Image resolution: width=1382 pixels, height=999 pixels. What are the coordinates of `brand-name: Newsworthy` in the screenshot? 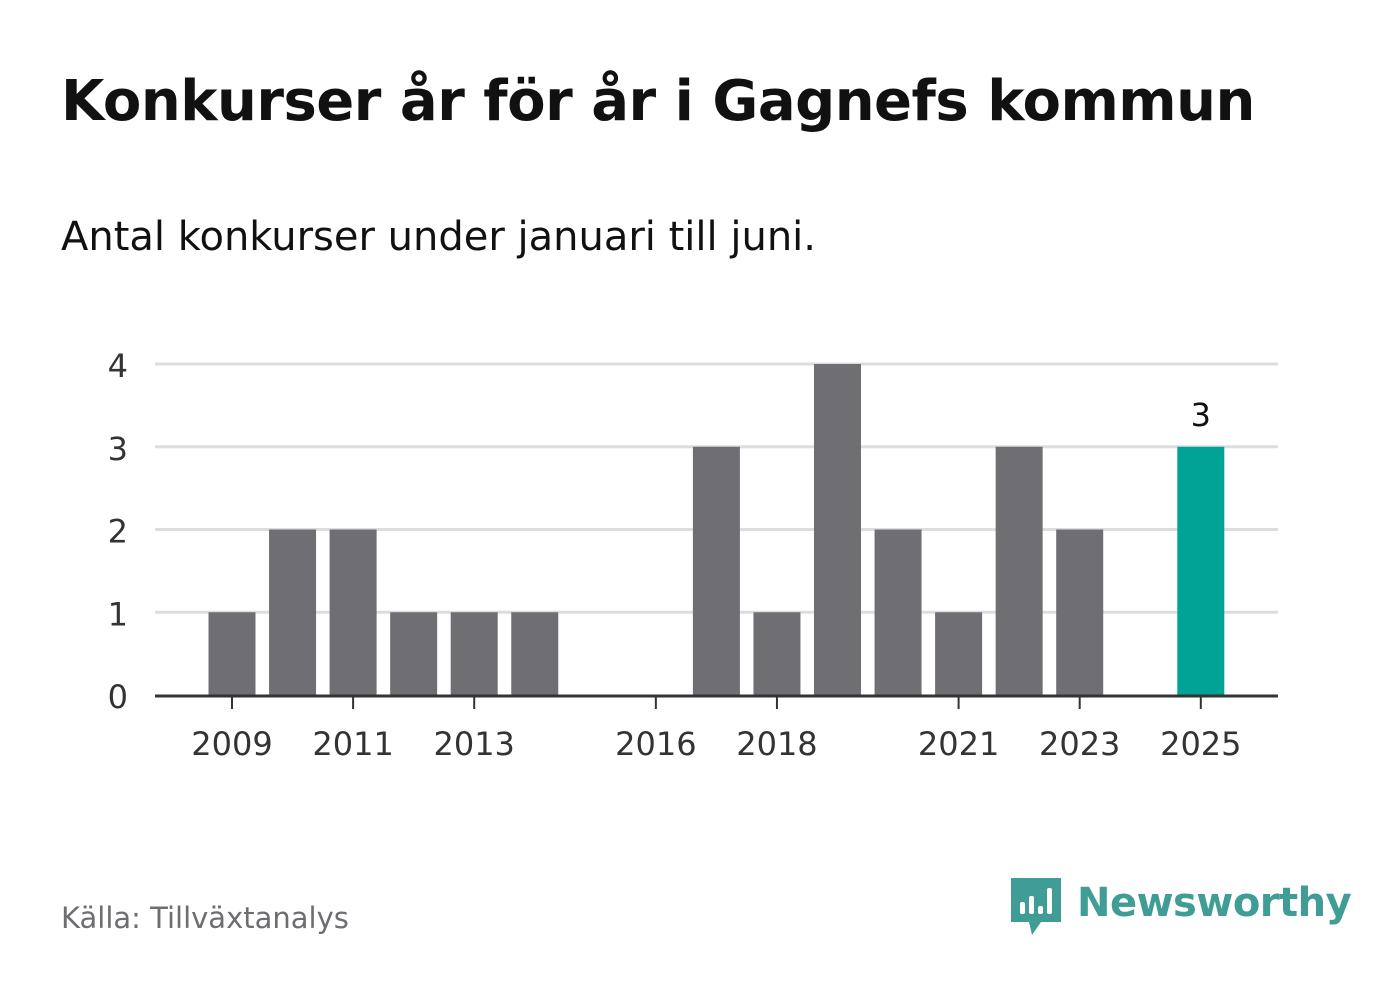 It's located at (1214, 903).